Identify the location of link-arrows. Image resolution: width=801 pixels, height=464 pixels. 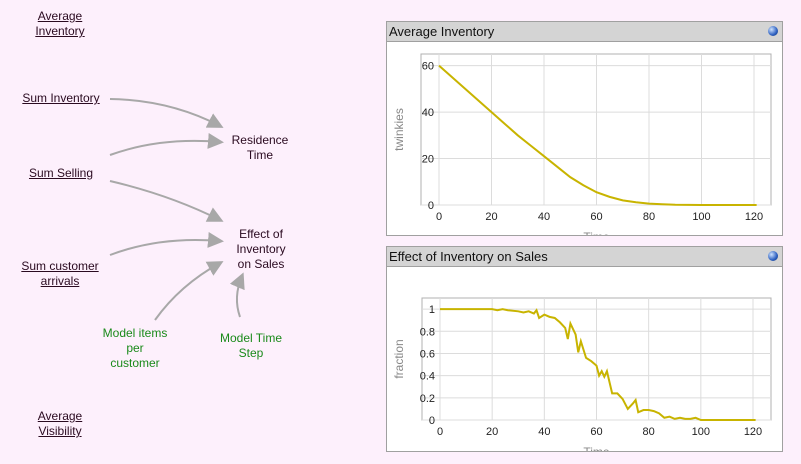
(177, 209).